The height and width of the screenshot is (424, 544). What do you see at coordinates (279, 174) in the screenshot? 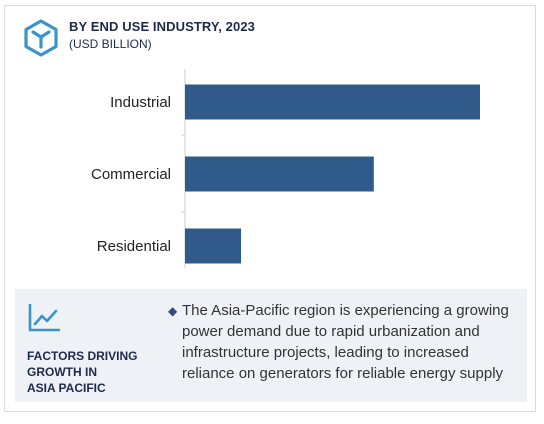
I see `bar-commercial` at bounding box center [279, 174].